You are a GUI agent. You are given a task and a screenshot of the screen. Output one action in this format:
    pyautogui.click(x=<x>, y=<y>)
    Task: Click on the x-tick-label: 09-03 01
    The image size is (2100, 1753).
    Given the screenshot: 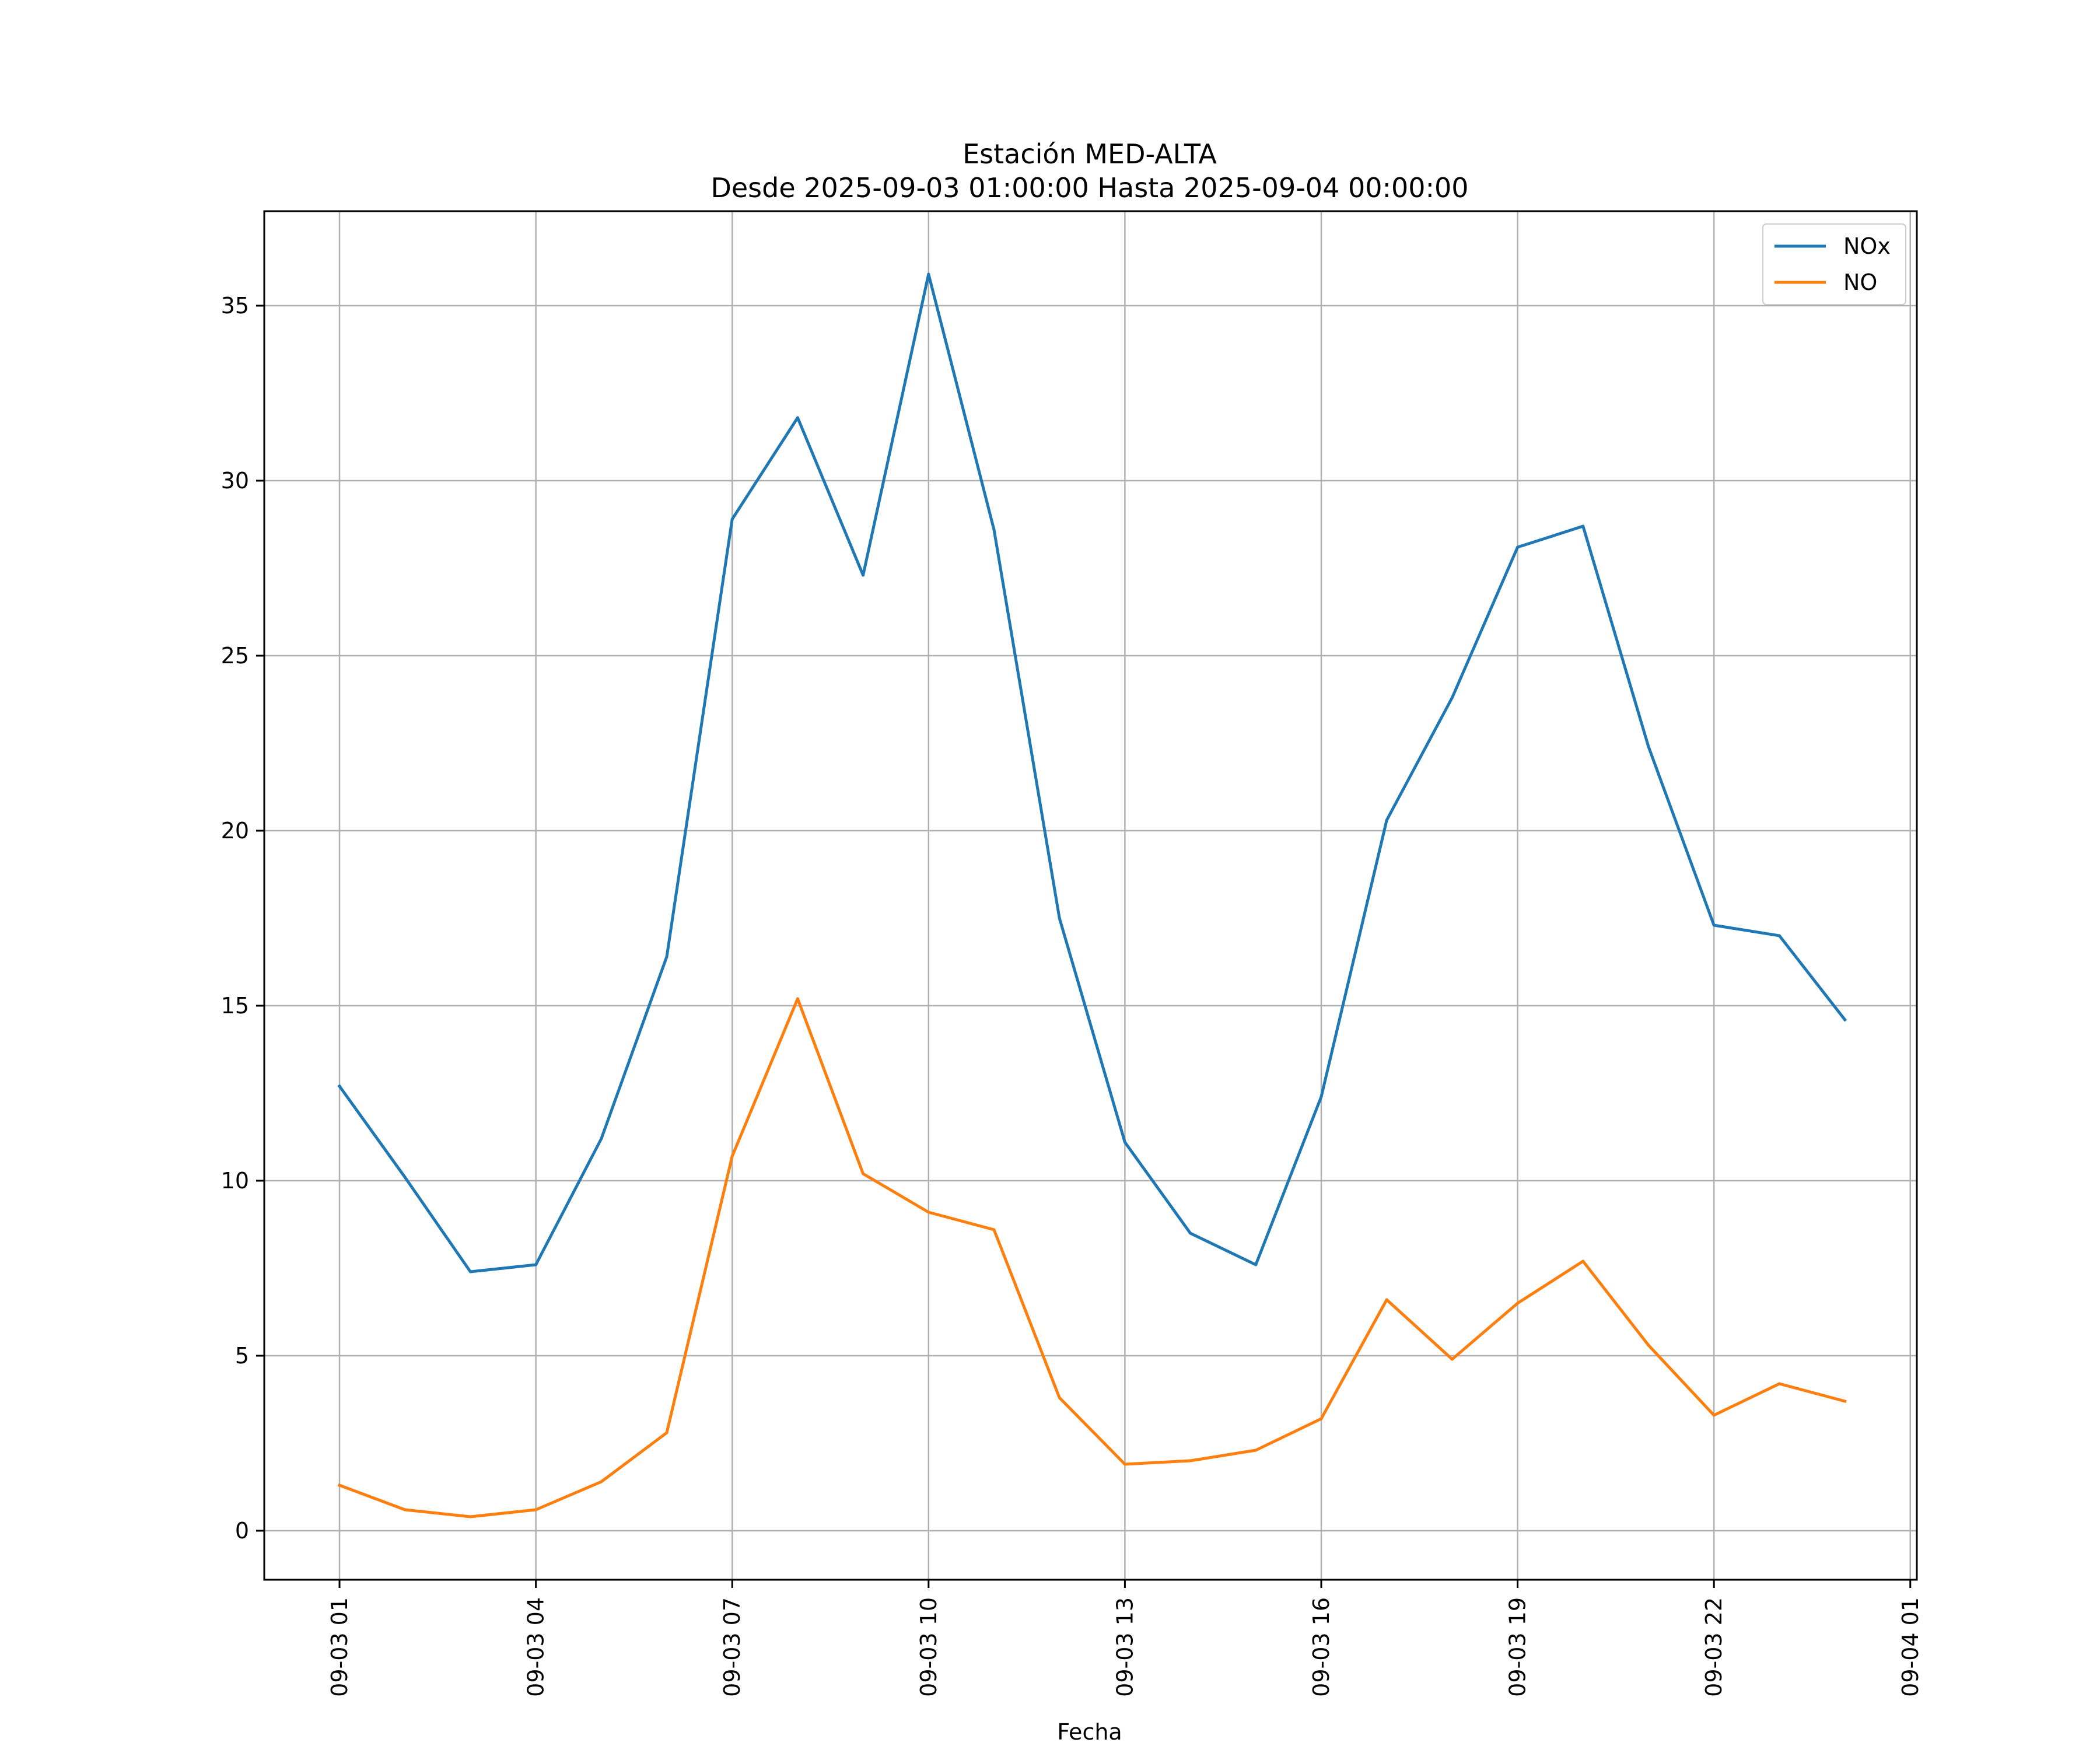 What is the action you would take?
    pyautogui.click(x=339, y=1647)
    